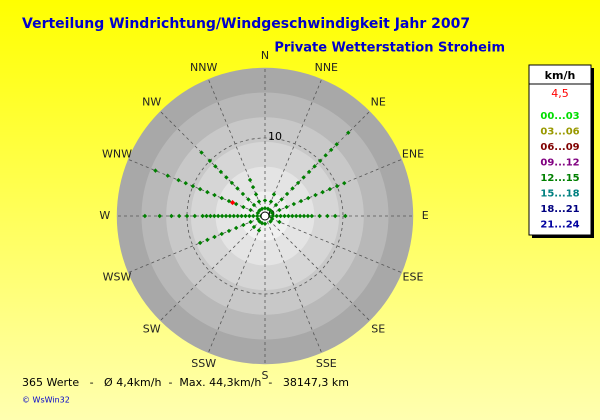 The width and height of the screenshot is (600, 420). I want to click on direction-label: E, so click(425, 215).